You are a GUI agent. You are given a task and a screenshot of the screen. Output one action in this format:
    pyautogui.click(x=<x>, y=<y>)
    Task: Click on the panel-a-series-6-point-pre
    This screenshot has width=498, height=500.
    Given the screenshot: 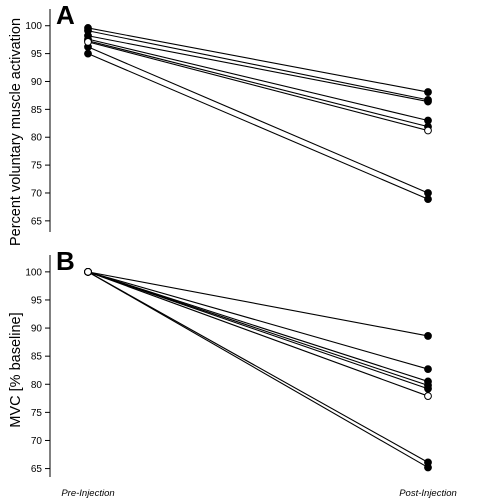 What is the action you would take?
    pyautogui.click(x=88, y=41)
    